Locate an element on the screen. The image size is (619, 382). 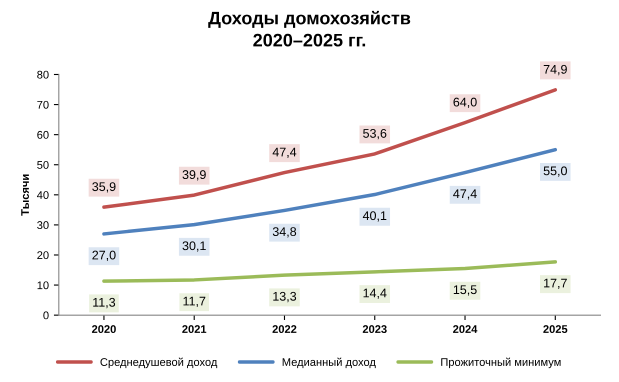
y-tick-label: 20 is located at coordinates (43, 255).